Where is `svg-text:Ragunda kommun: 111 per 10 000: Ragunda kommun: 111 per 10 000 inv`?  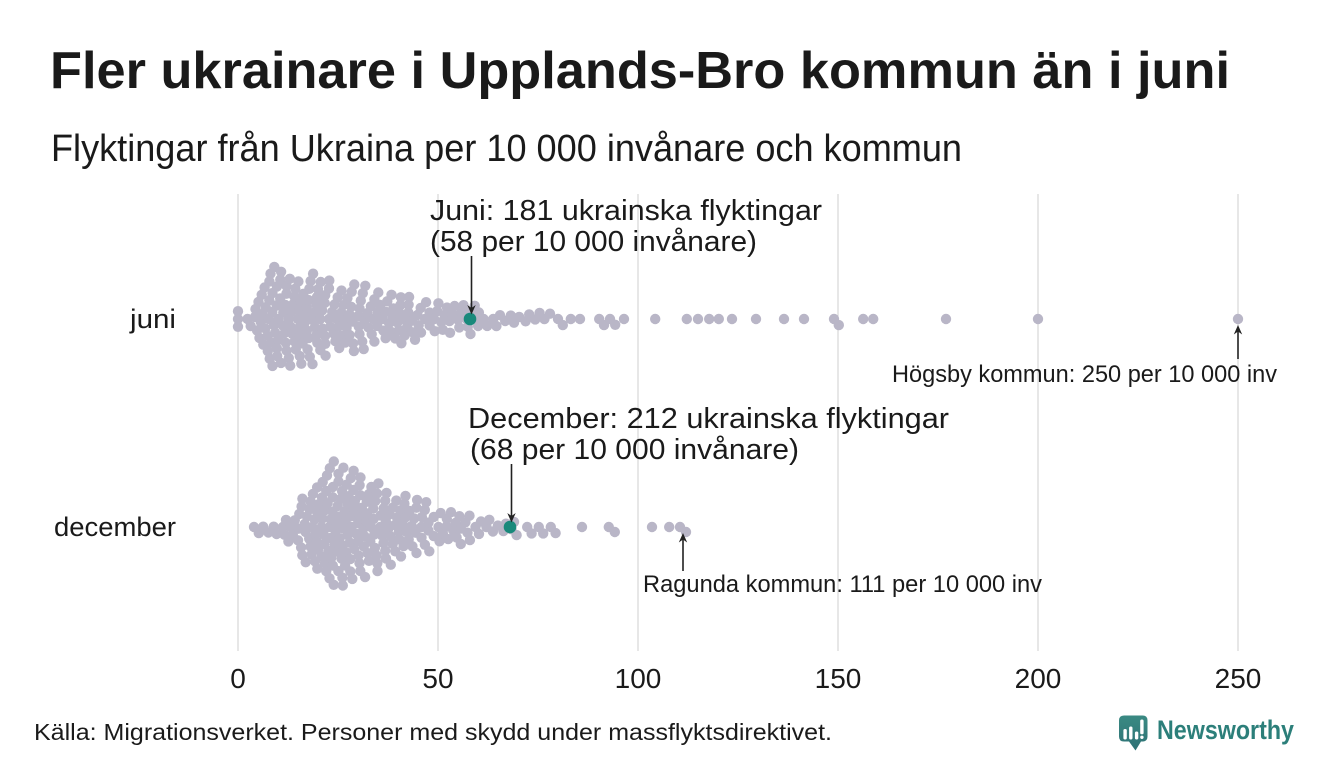 svg-text:Ragunda kommun: 111 per 10 000: Ragunda kommun: 111 per 10 000 inv is located at coordinates (842, 584).